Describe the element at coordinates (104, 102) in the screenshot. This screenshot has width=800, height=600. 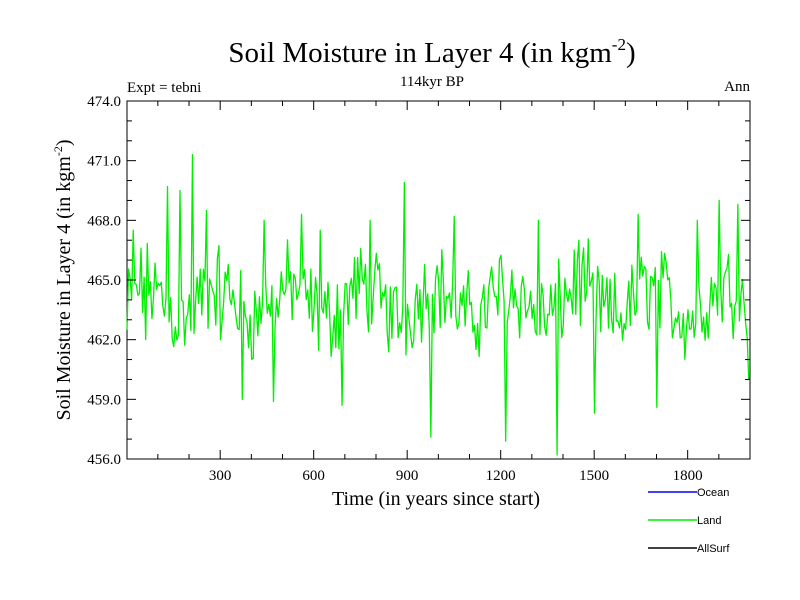
I see `y-tick-label: 474.0` at that location.